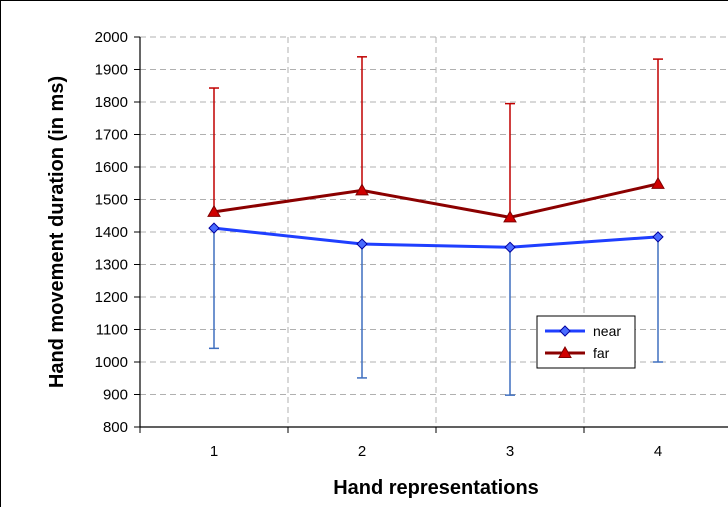  I want to click on series-lines, so click(436, 215).